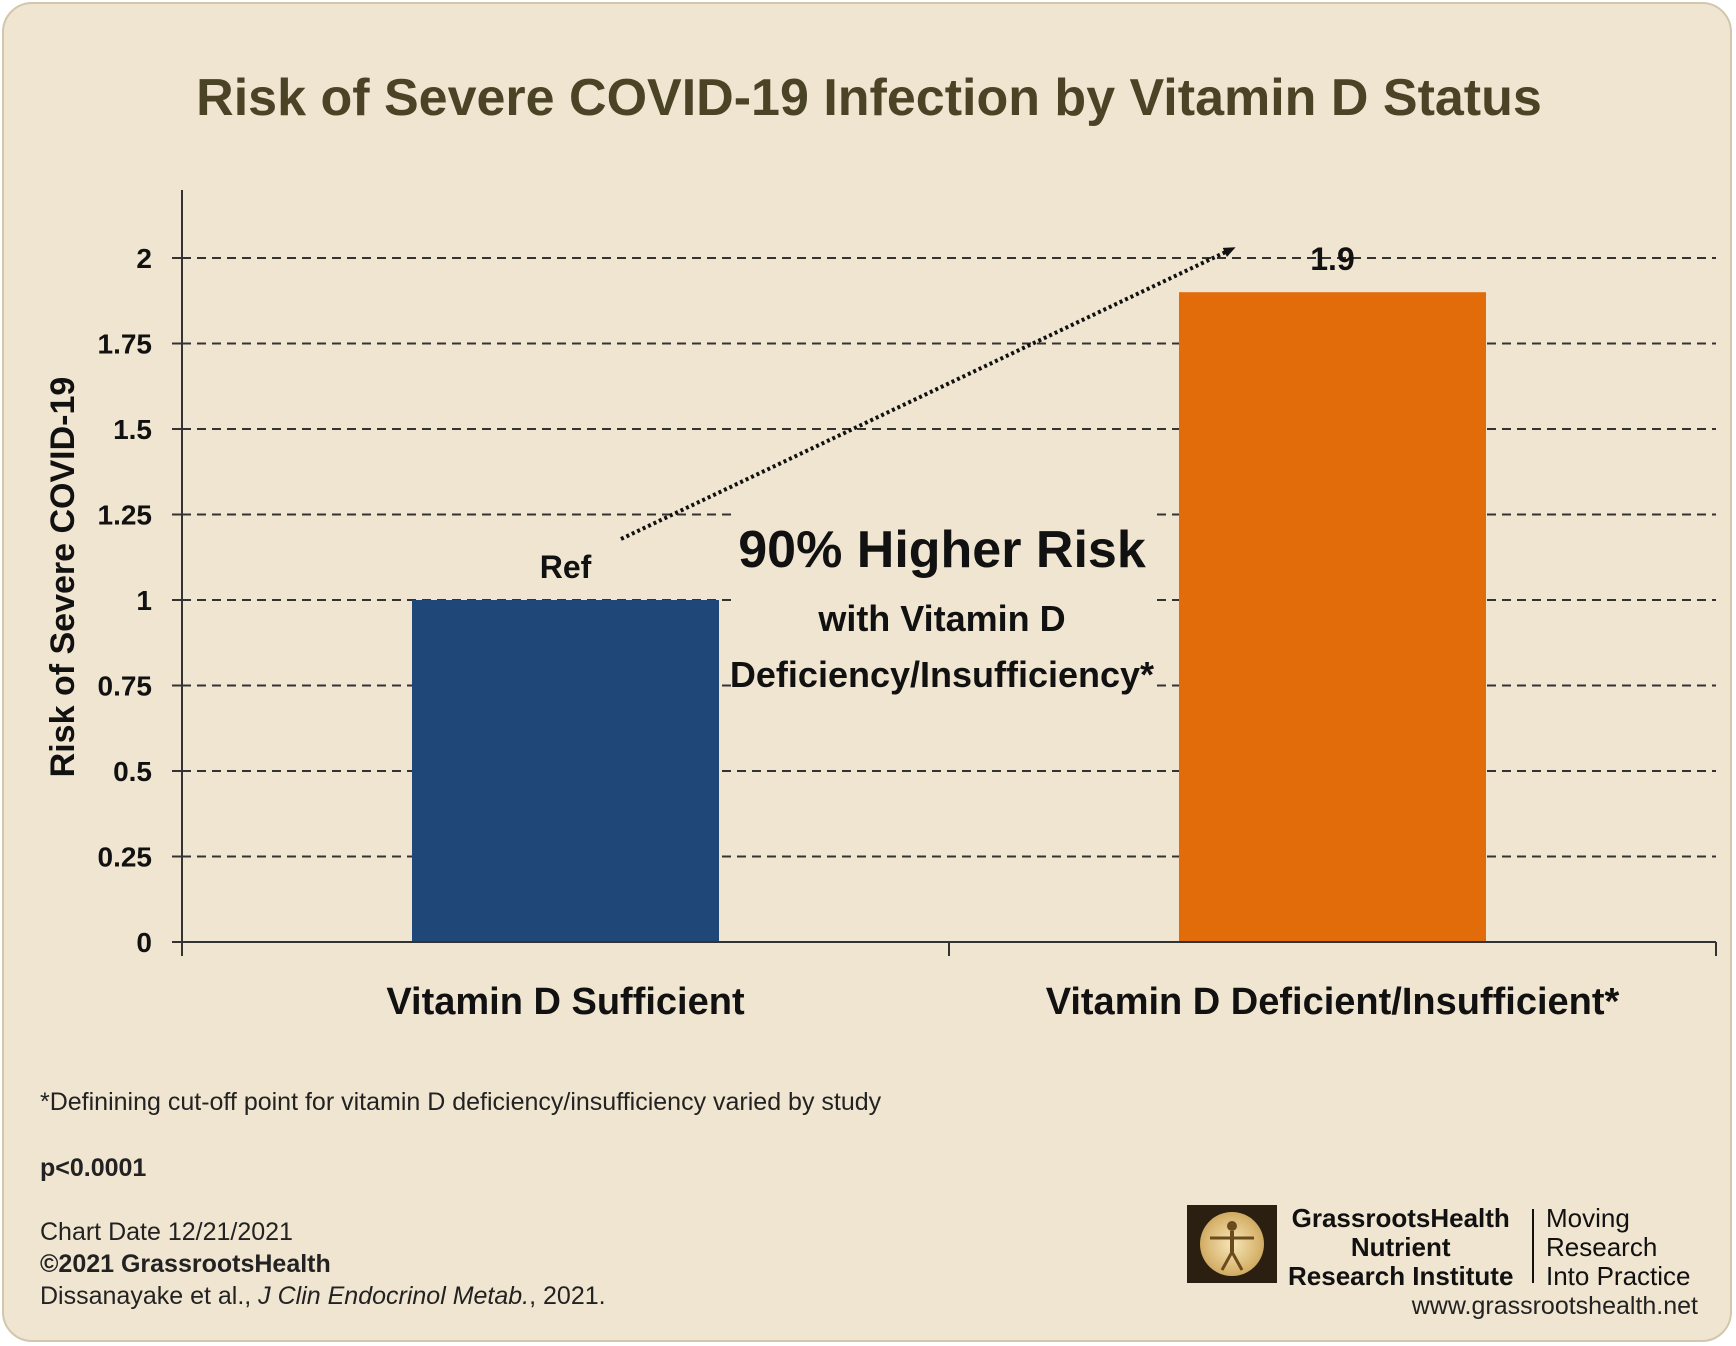 The width and height of the screenshot is (1736, 1346). I want to click on website-url: www.grassrootshealth.net, so click(1554, 1306).